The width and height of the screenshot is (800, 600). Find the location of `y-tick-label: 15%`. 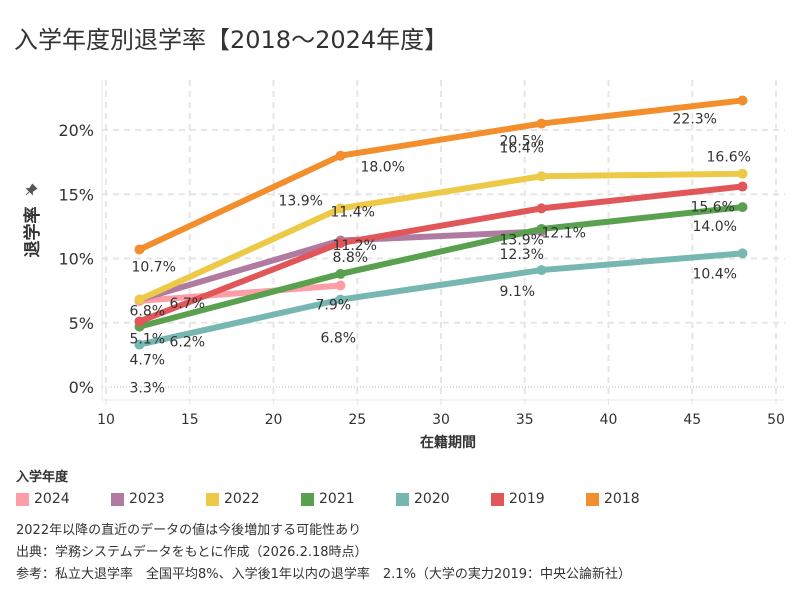

y-tick-label: 15% is located at coordinates (76, 194).